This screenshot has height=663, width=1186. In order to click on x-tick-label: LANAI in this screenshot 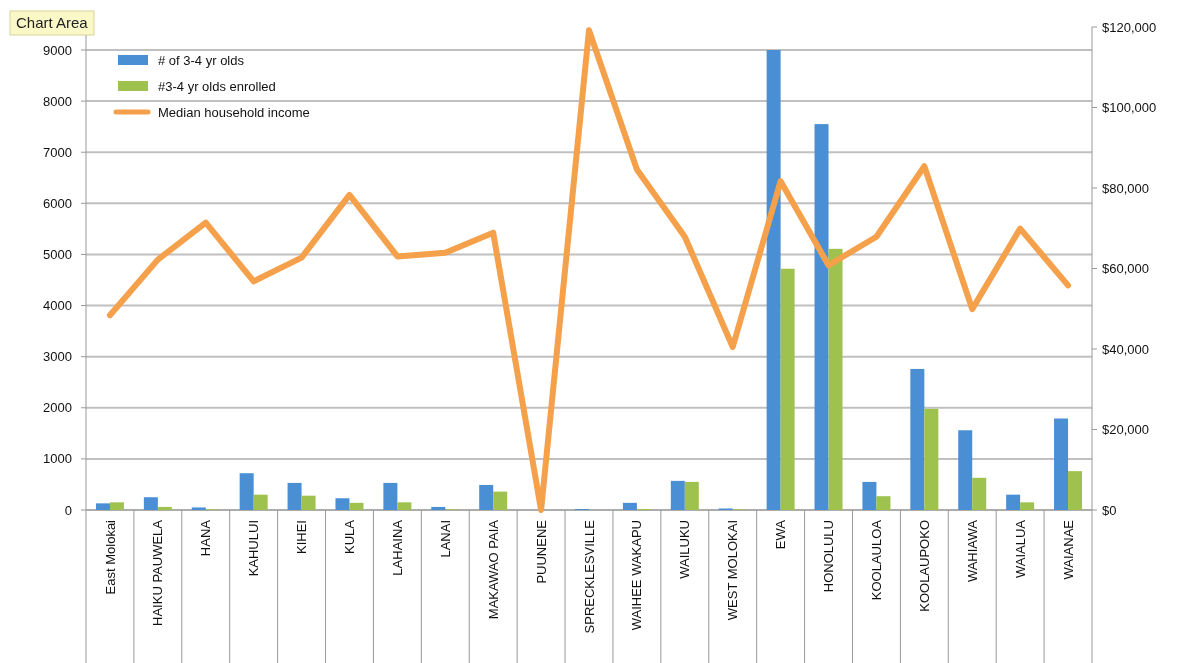, I will do `click(445, 539)`.